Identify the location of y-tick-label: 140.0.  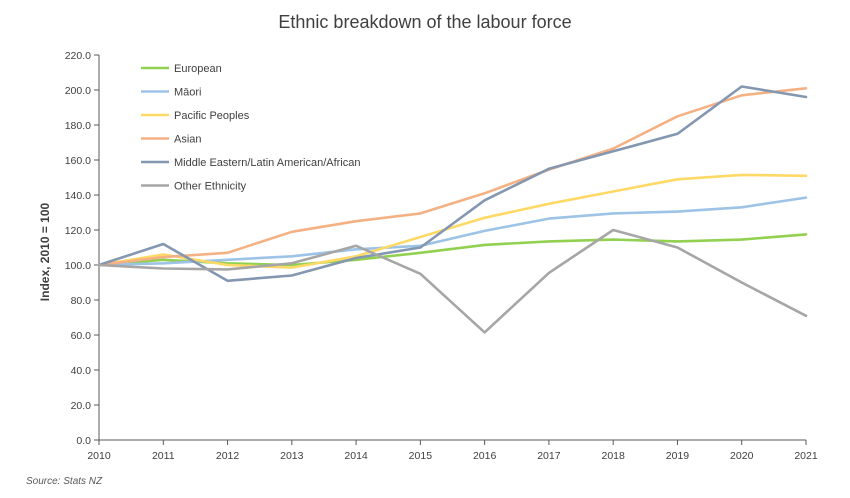
(78, 196).